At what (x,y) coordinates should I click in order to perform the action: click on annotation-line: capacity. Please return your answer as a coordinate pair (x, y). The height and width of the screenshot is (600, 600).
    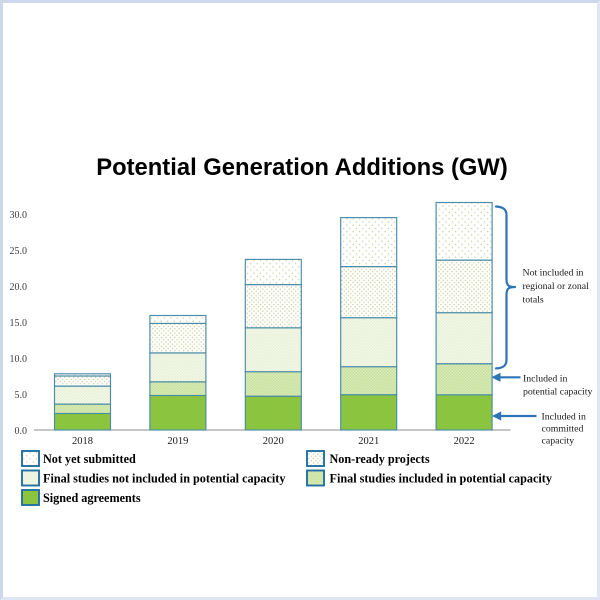
    Looking at the image, I should click on (558, 441).